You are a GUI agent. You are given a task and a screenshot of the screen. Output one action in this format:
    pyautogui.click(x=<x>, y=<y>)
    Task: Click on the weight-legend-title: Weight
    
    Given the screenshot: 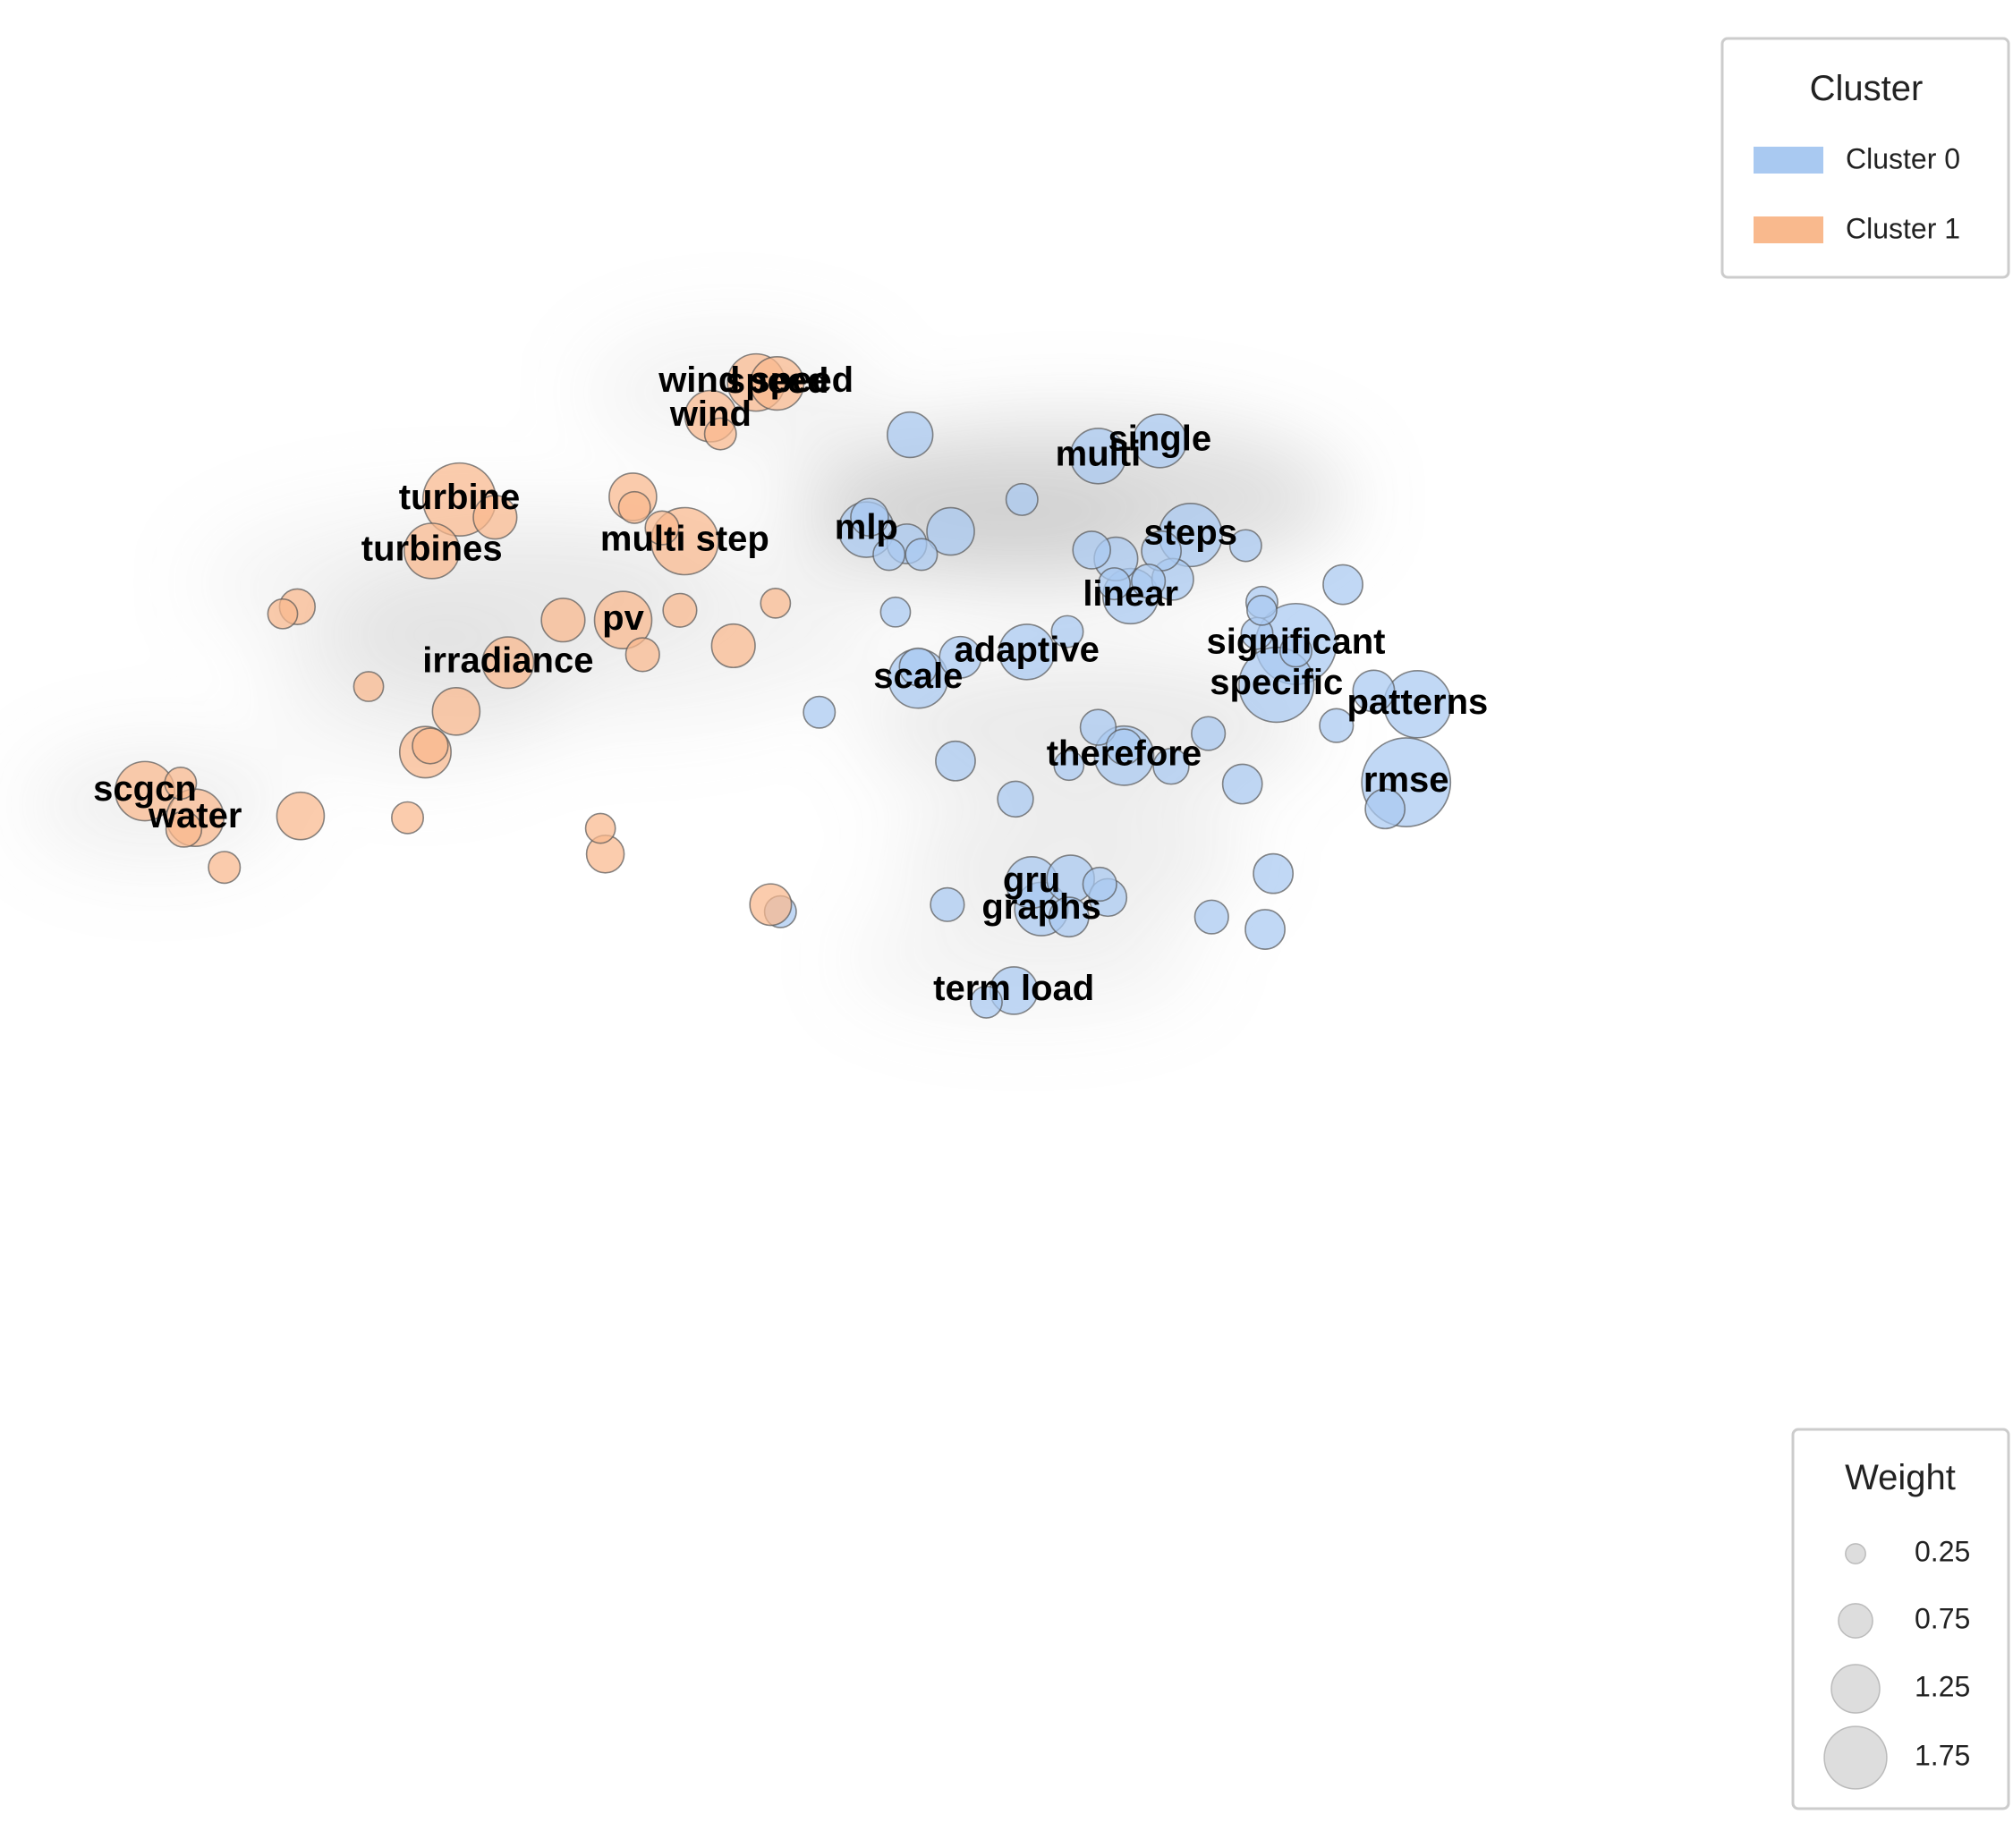 What is the action you would take?
    pyautogui.click(x=1901, y=1478)
    